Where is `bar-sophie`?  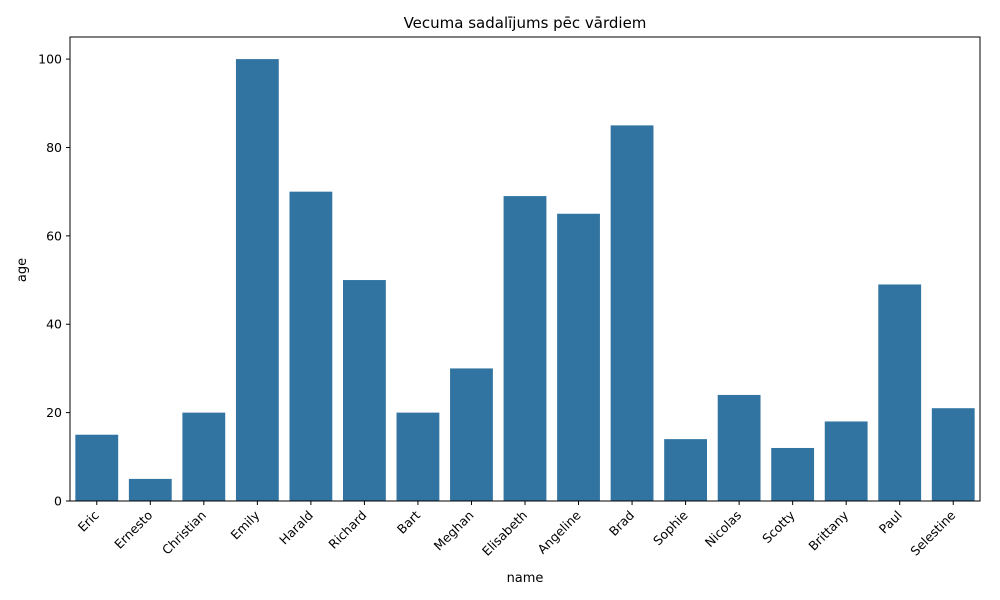
bar-sophie is located at coordinates (685, 470).